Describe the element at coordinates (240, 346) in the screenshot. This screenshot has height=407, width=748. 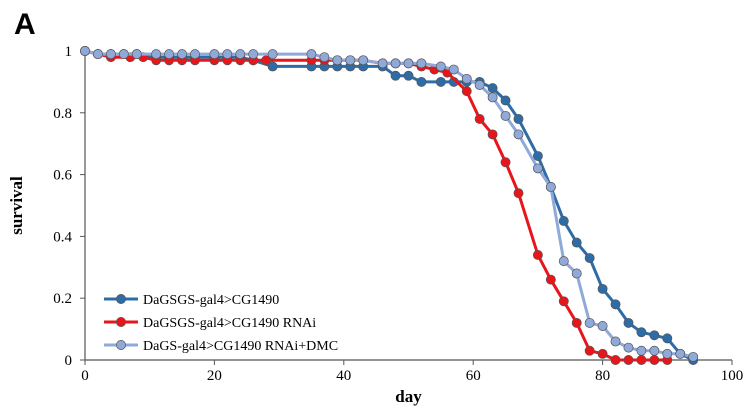
I see `legend-label: DaGS-gal4>CG1490 RNAi+DMC` at that location.